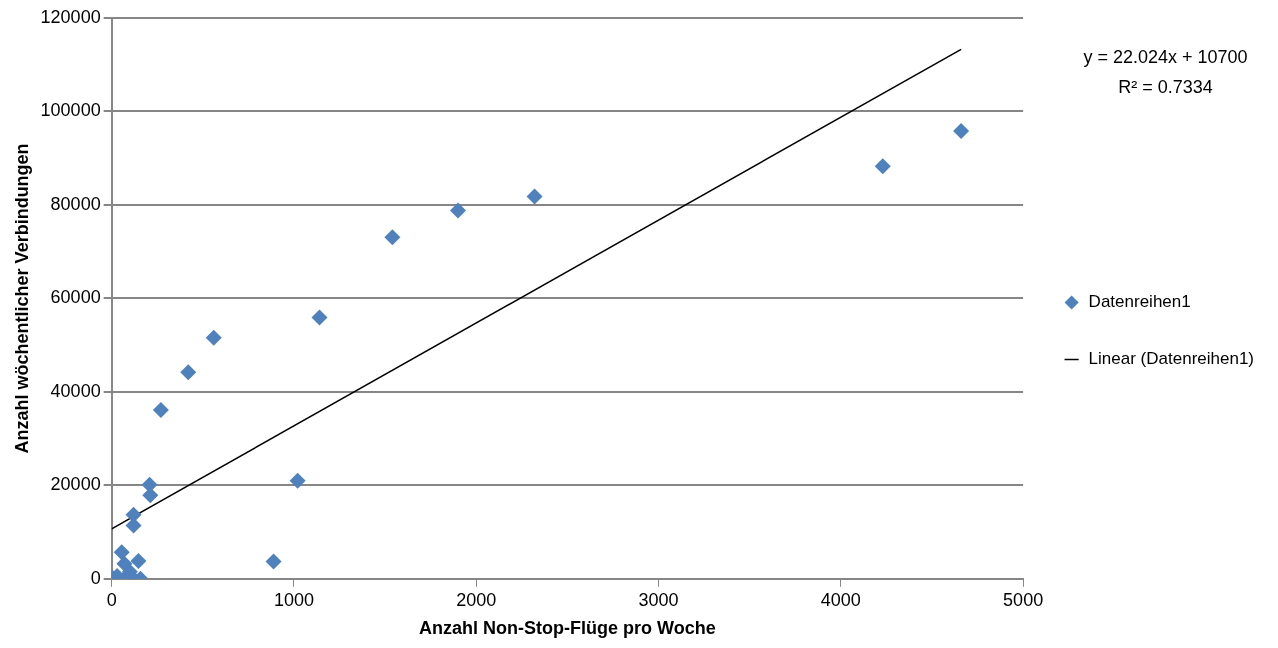  I want to click on y-tick-label: 120000, so click(70, 16).